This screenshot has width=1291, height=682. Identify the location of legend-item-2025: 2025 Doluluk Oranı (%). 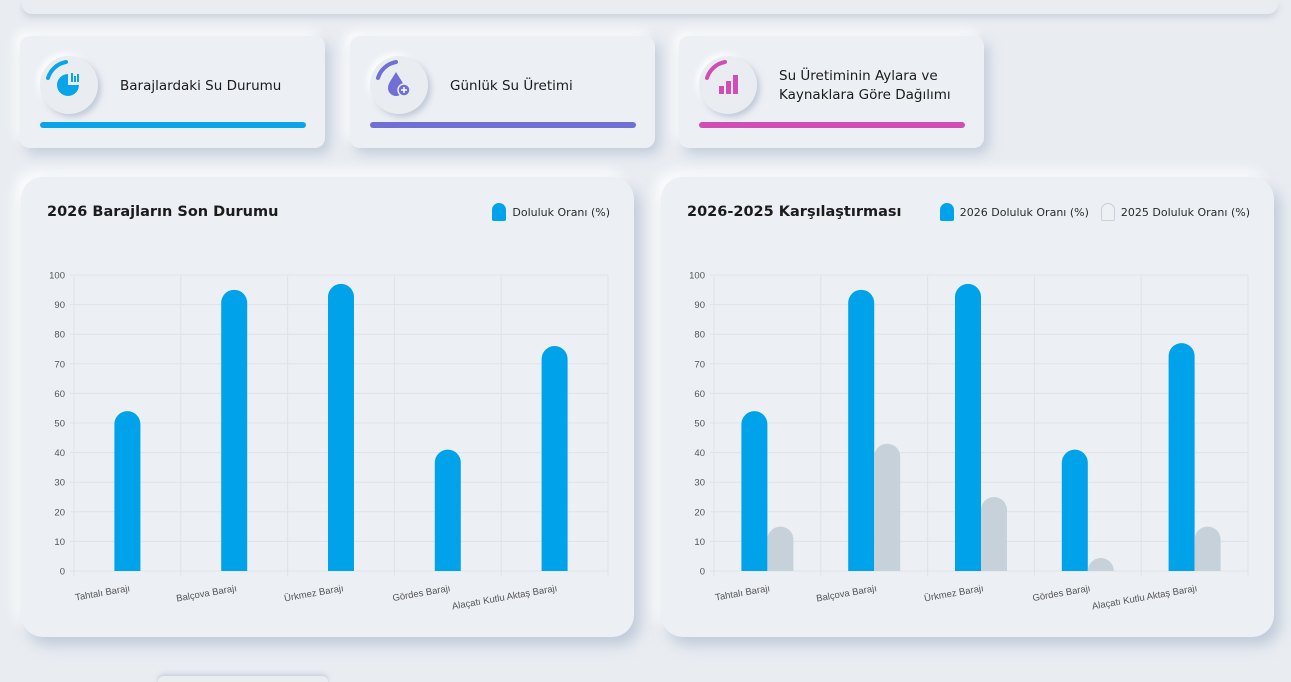
(1175, 212).